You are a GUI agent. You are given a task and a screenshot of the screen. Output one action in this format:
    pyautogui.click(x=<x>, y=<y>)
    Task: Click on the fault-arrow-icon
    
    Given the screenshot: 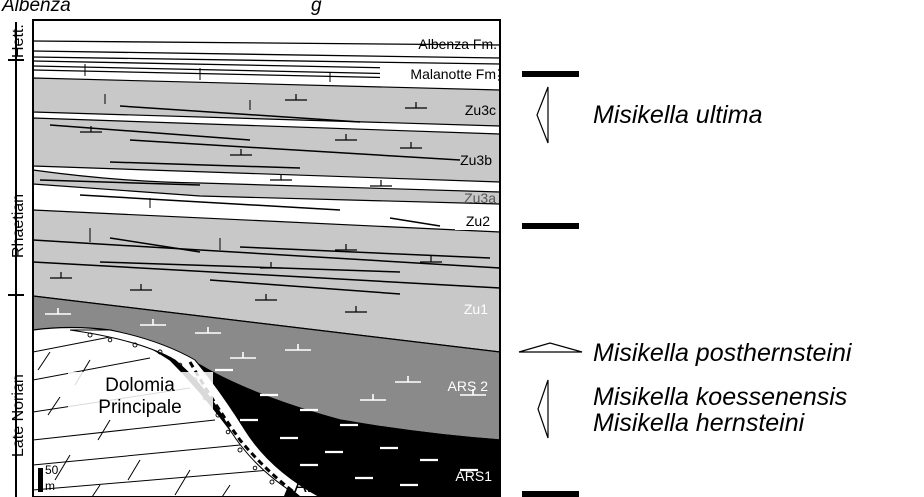 What is the action you would take?
    pyautogui.click(x=292, y=491)
    